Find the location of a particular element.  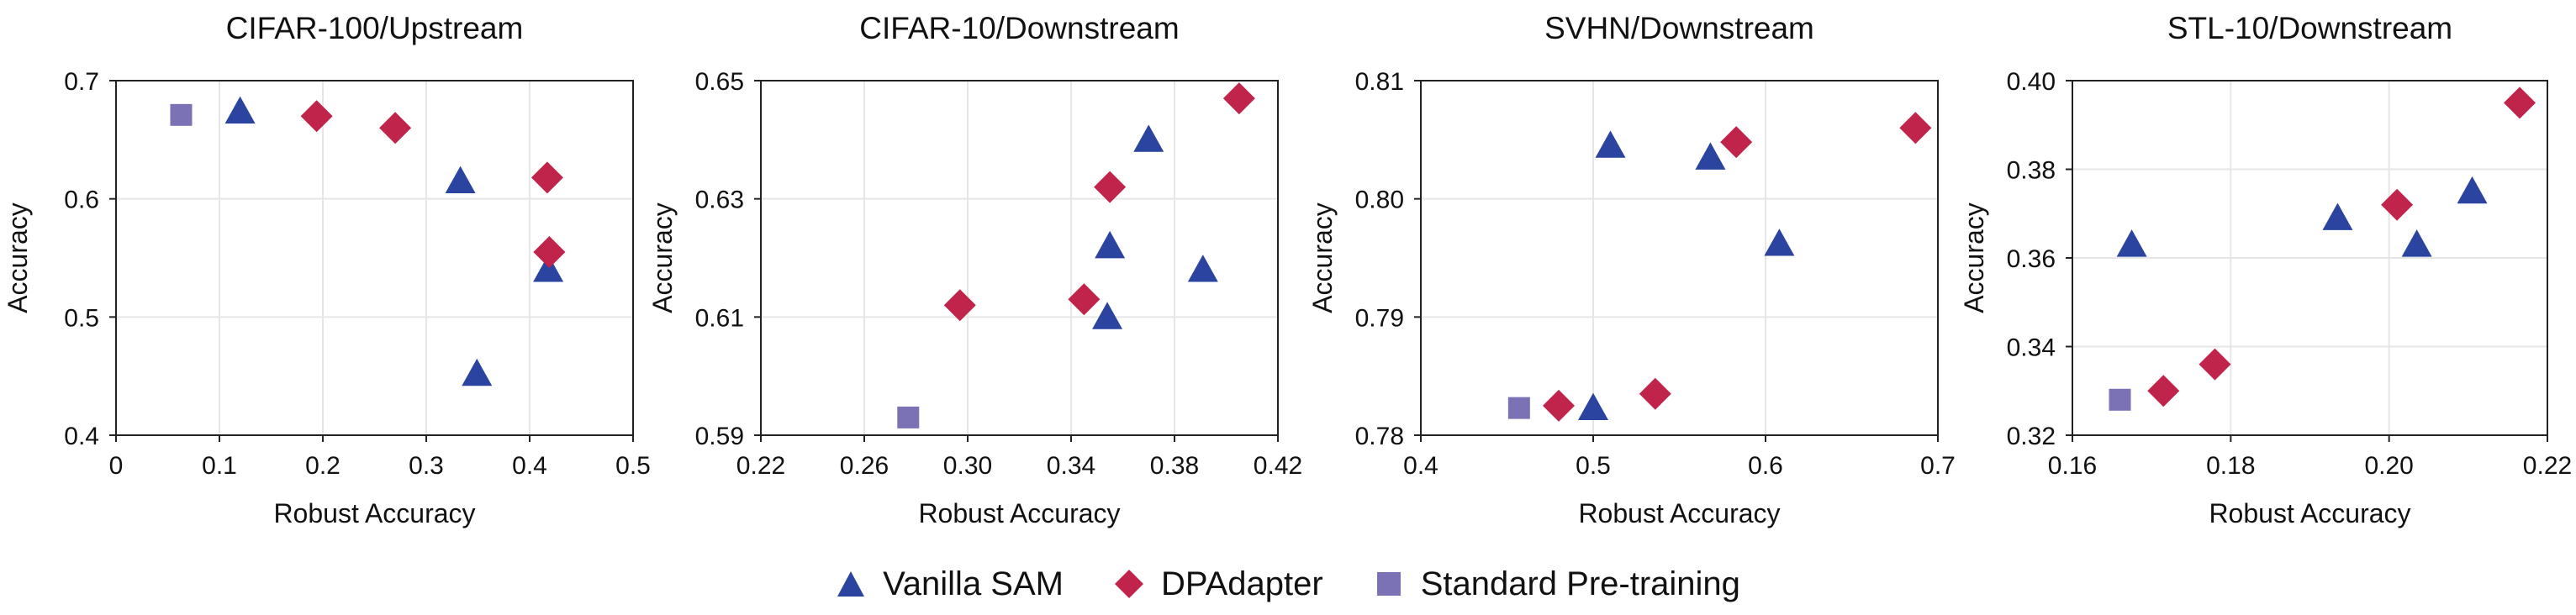

y-tick-label: 0.36 is located at coordinates (2032, 259).